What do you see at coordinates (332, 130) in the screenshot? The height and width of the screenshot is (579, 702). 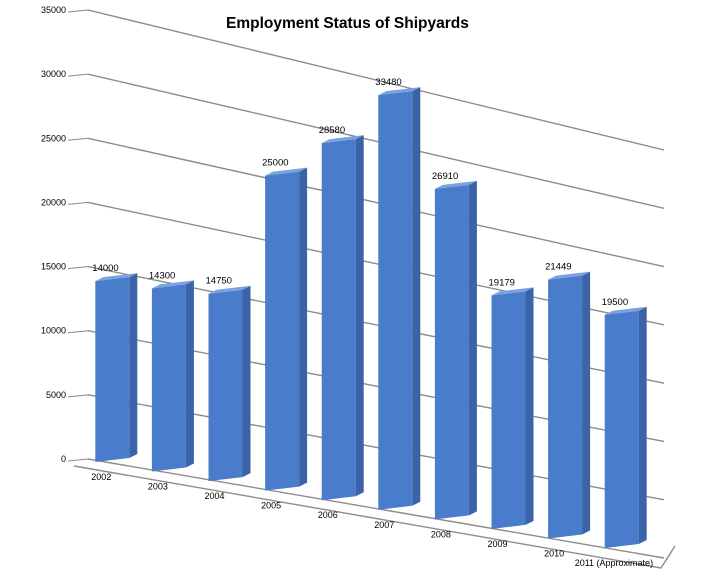 I see `data-label: 28580` at bounding box center [332, 130].